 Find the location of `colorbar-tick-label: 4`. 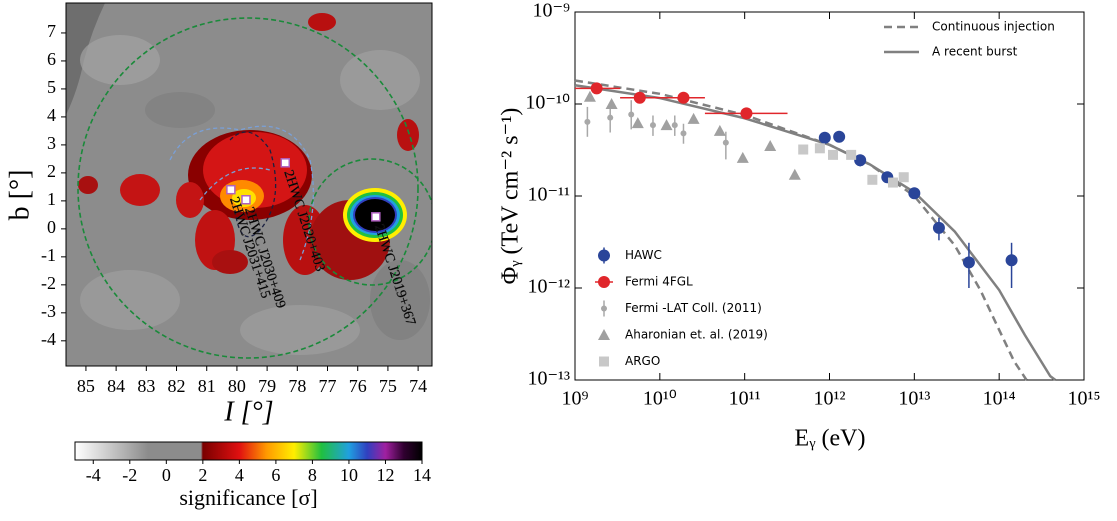

colorbar-tick-label: 4 is located at coordinates (239, 475).